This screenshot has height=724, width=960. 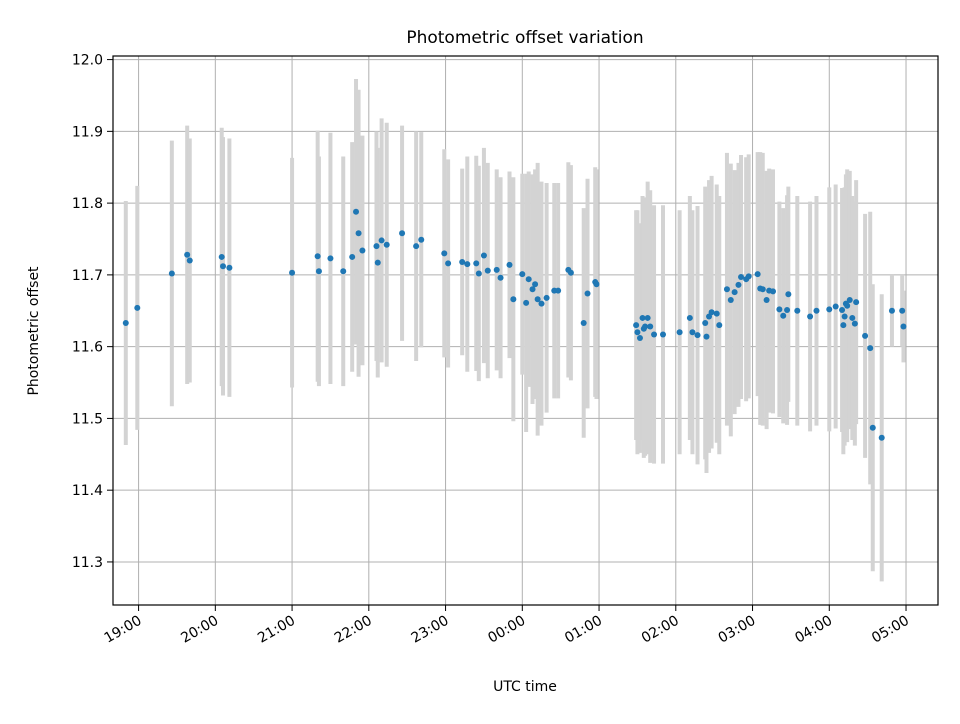 I want to click on y-tick-label: 12.0, so click(x=87, y=61).